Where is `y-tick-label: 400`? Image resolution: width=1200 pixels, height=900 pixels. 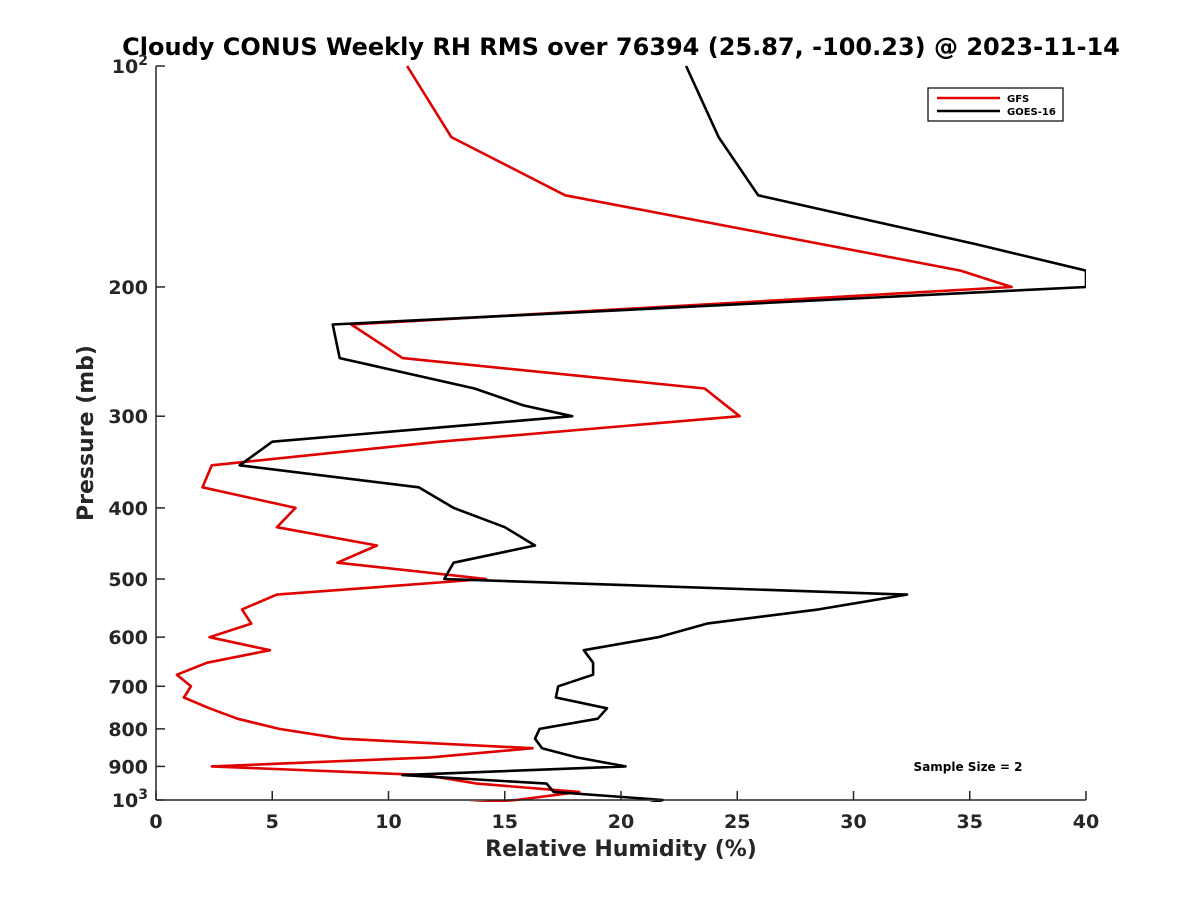
y-tick-label: 400 is located at coordinates (128, 509).